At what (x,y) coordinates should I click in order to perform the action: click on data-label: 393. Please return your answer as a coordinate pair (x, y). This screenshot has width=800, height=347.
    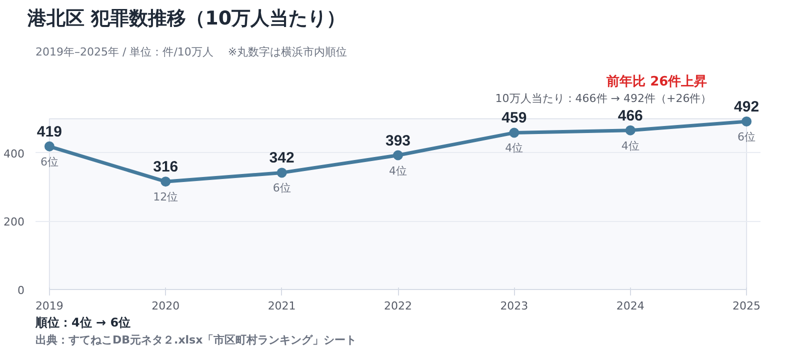
    Looking at the image, I should click on (398, 141).